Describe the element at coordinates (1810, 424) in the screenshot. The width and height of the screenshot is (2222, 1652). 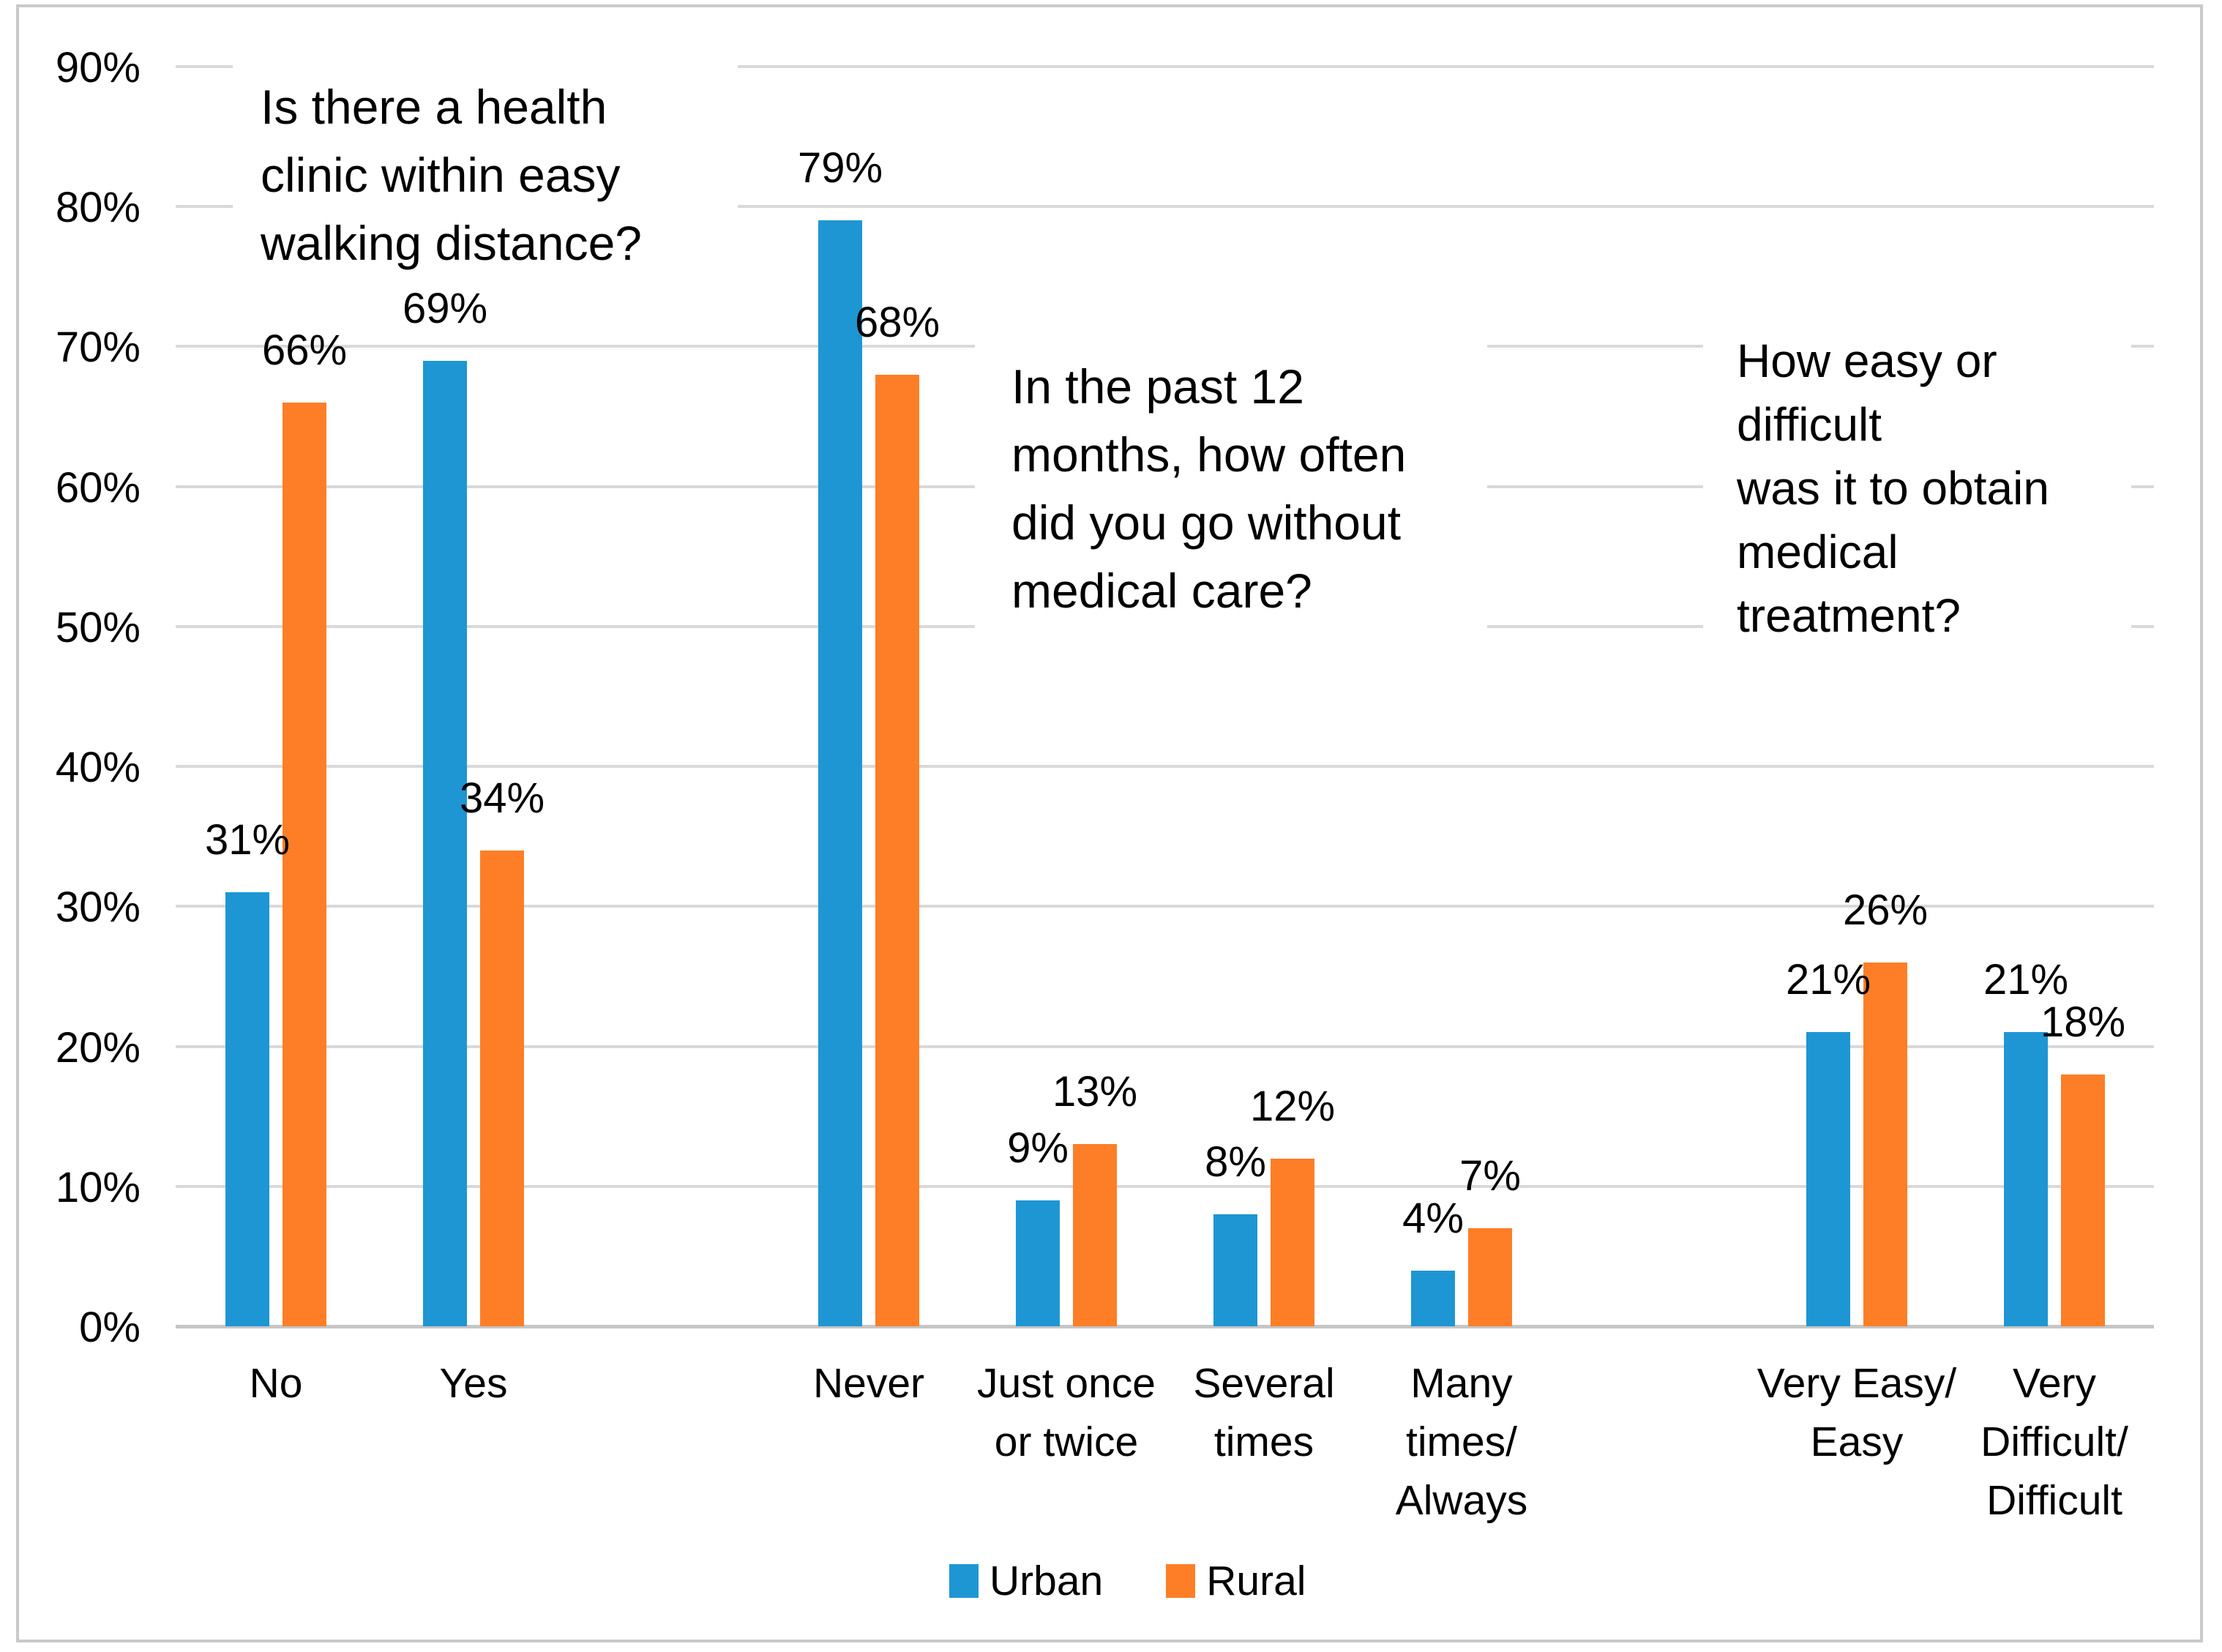
I see `question-line: difficult` at that location.